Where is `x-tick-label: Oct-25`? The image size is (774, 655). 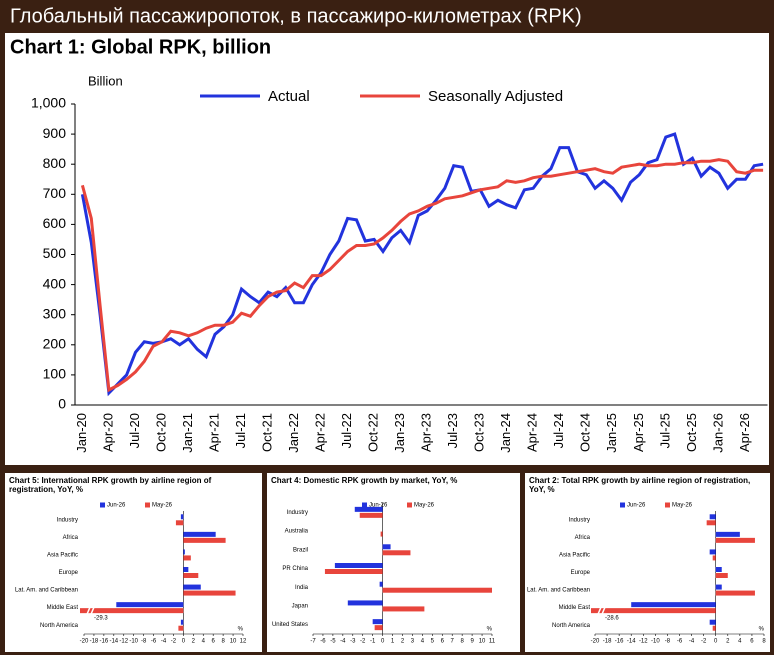
x-tick-label: Oct-25 is located at coordinates (691, 432).